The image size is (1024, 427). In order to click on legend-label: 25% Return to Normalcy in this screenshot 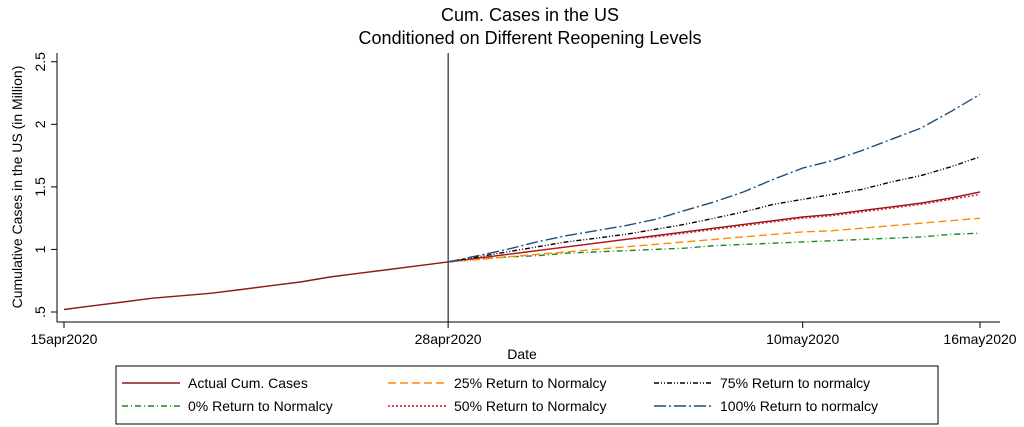, I will do `click(530, 383)`.